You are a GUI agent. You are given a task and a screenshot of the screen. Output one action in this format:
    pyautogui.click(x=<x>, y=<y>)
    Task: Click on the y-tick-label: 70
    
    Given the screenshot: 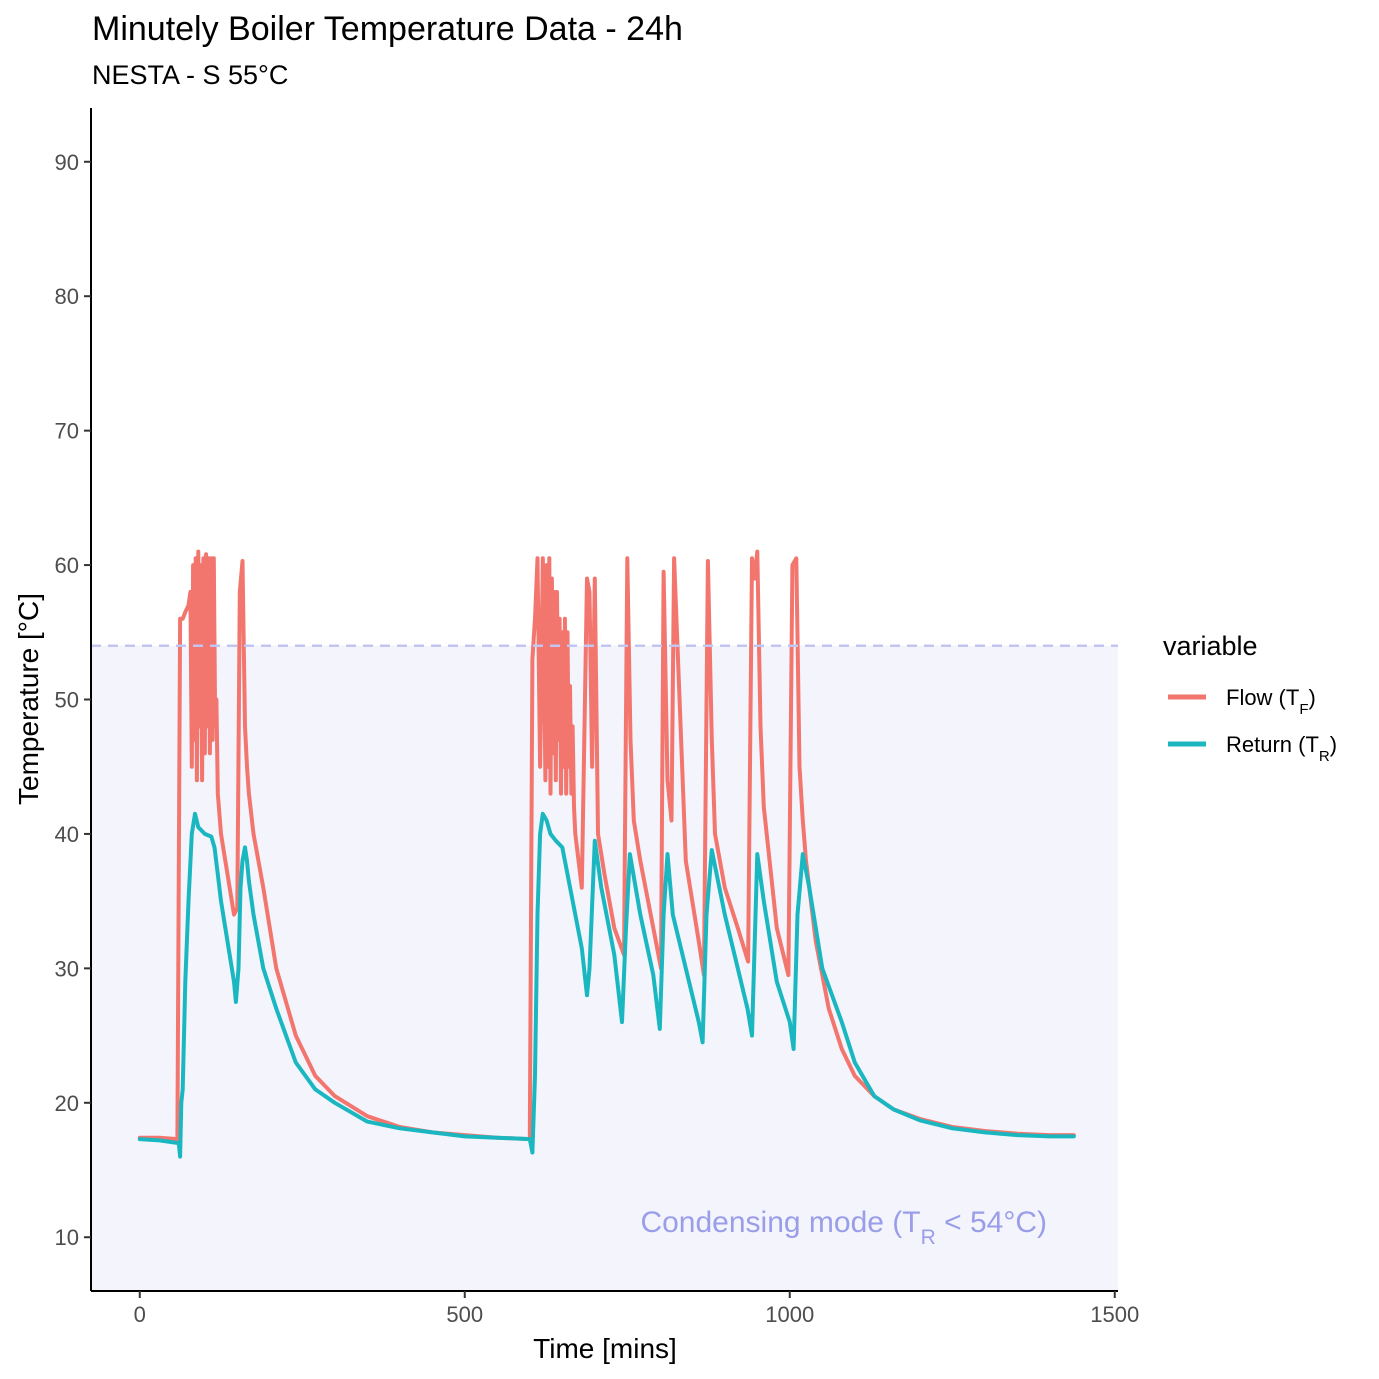 What is the action you would take?
    pyautogui.click(x=67, y=431)
    